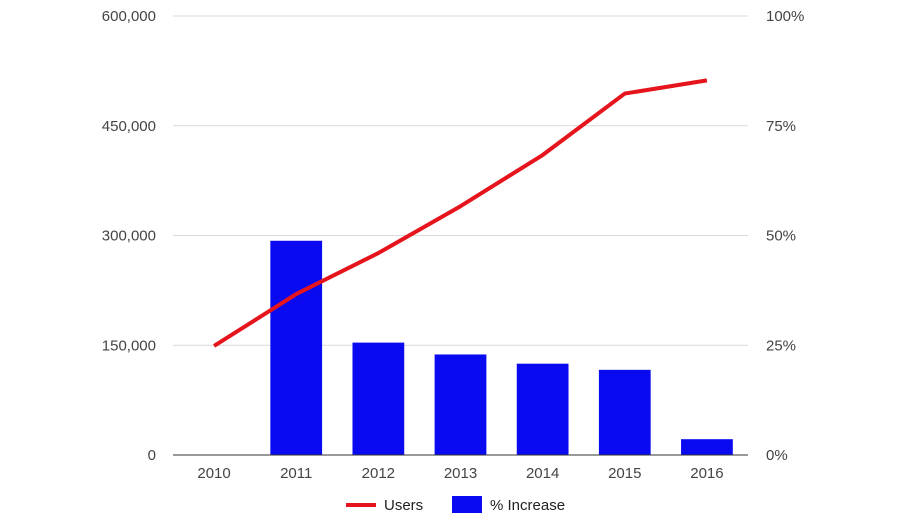  What do you see at coordinates (777, 455) in the screenshot?
I see `right-tick-label: 0%` at bounding box center [777, 455].